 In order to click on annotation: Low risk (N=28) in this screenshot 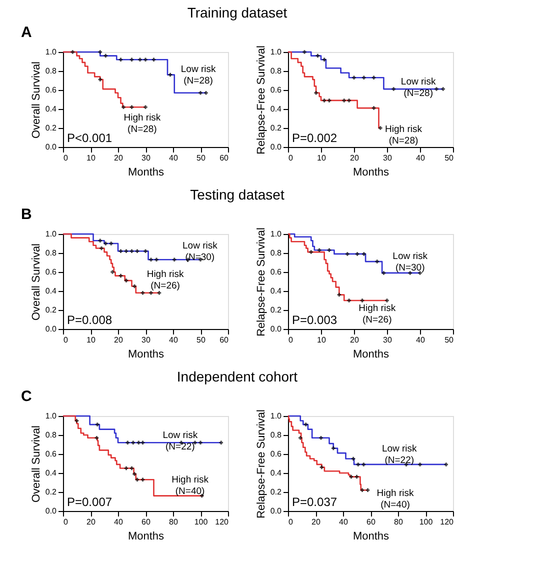, I will do `click(198, 75)`.